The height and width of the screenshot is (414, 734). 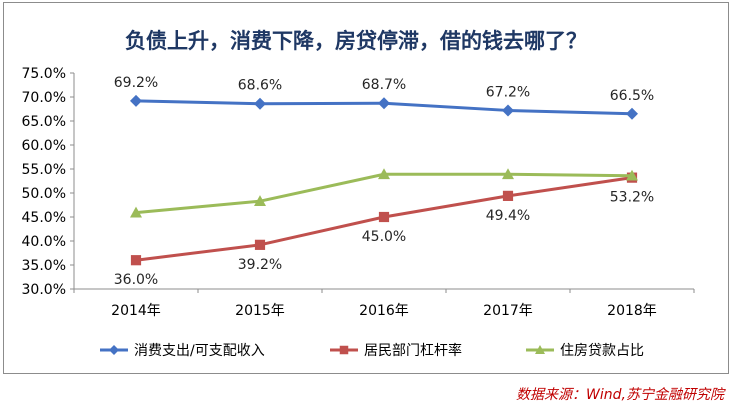 I want to click on series-line, so click(x=384, y=193).